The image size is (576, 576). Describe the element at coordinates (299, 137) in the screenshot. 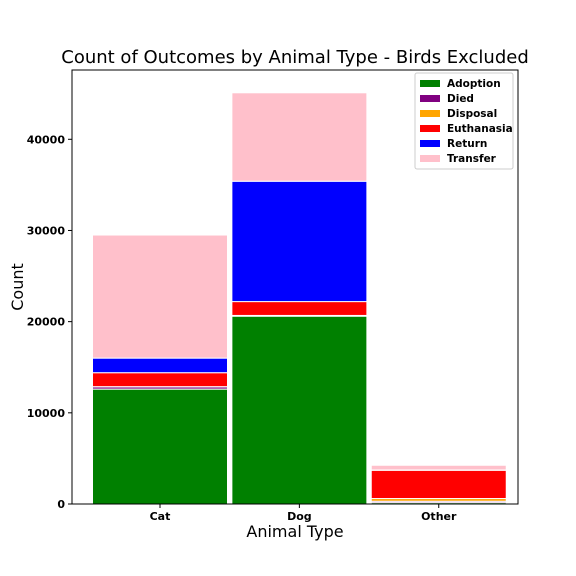

I see `bar-dog-transfer` at that location.